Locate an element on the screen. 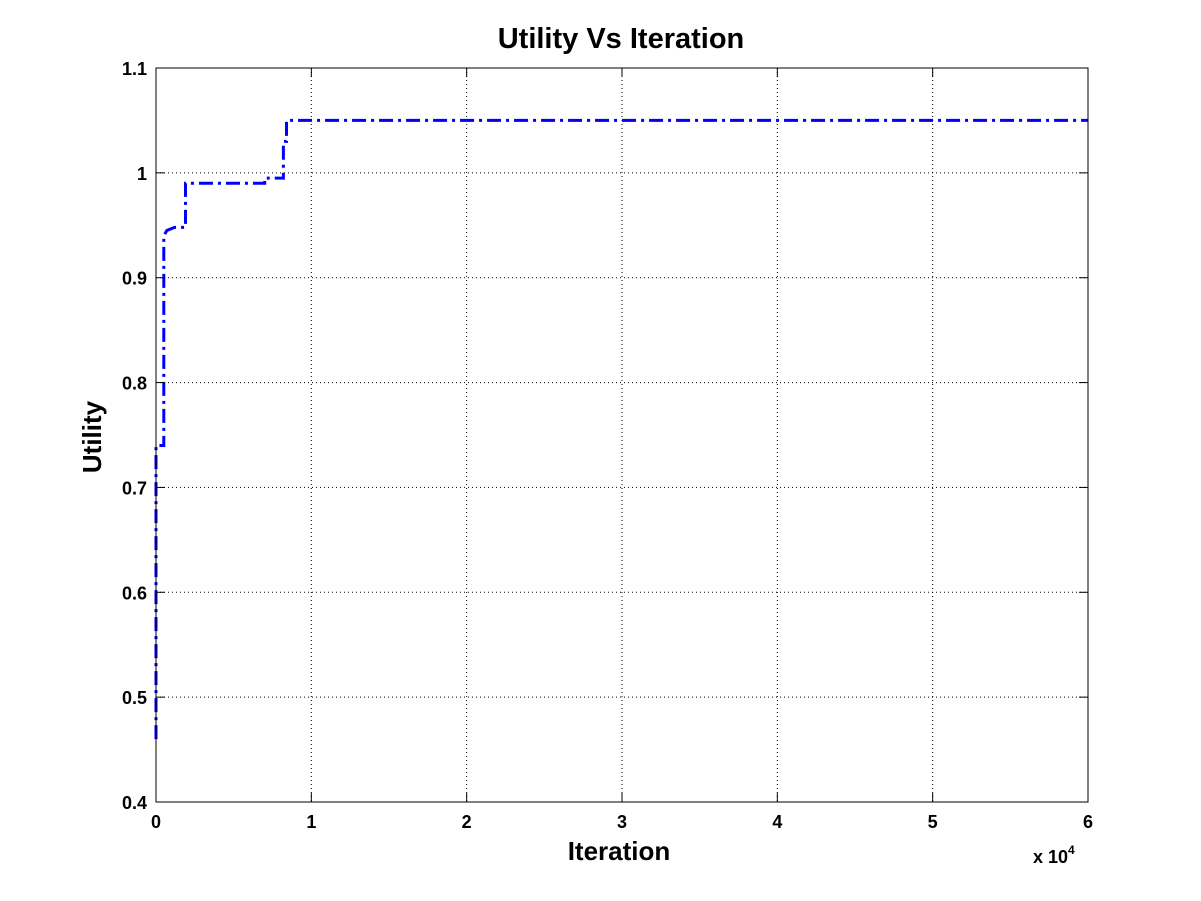 This screenshot has height=901, width=1201. x-axis-exponent: x 104 is located at coordinates (1054, 855).